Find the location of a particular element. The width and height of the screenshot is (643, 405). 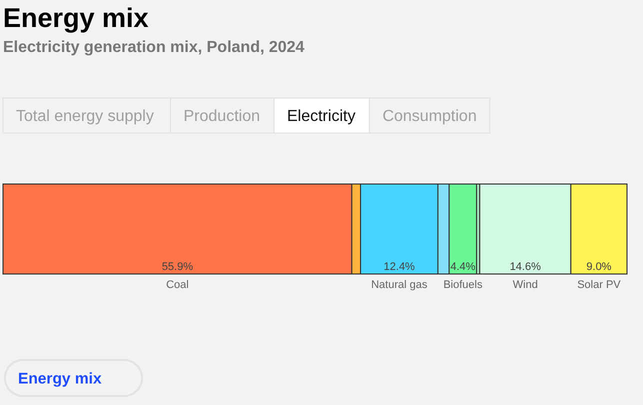

series-label: Biofuels is located at coordinates (463, 285).